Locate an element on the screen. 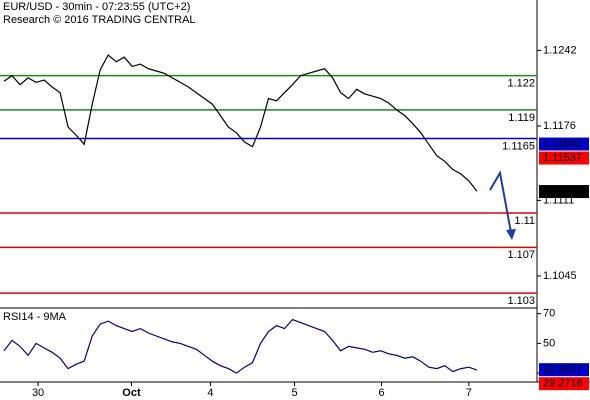 This screenshot has height=400, width=590. x-tick-label: 30 is located at coordinates (38, 393).